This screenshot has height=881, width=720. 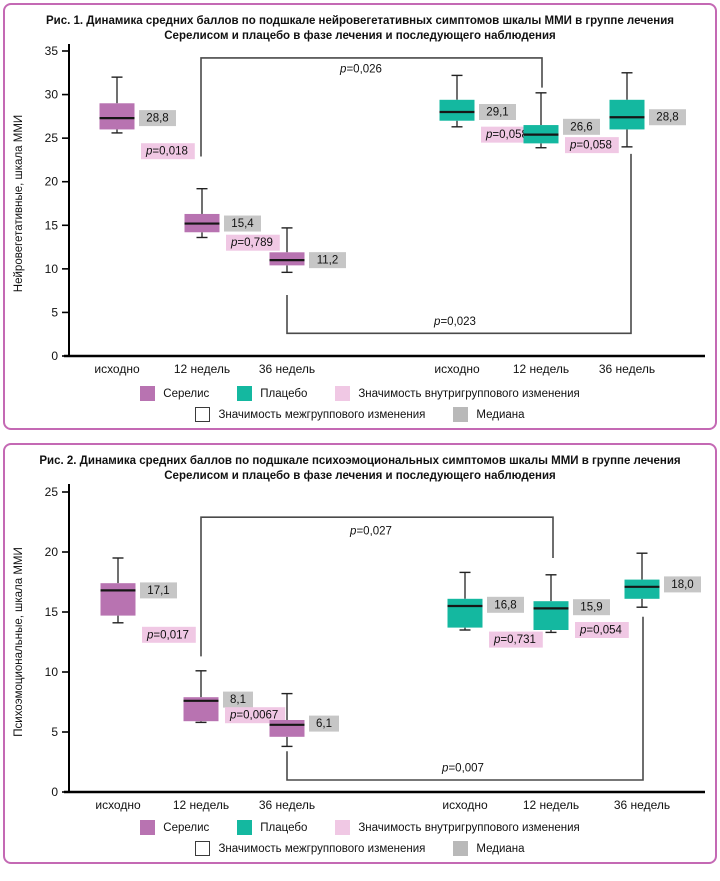 I want to click on y-axis-tick-label: 30, so click(x=52, y=95).